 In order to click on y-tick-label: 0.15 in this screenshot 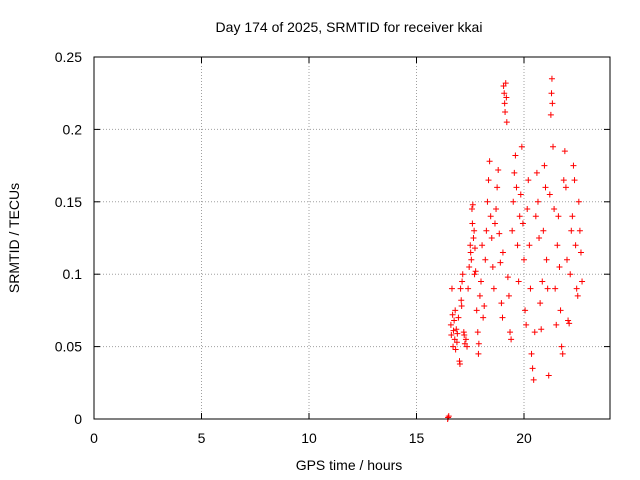, I will do `click(68, 202)`.